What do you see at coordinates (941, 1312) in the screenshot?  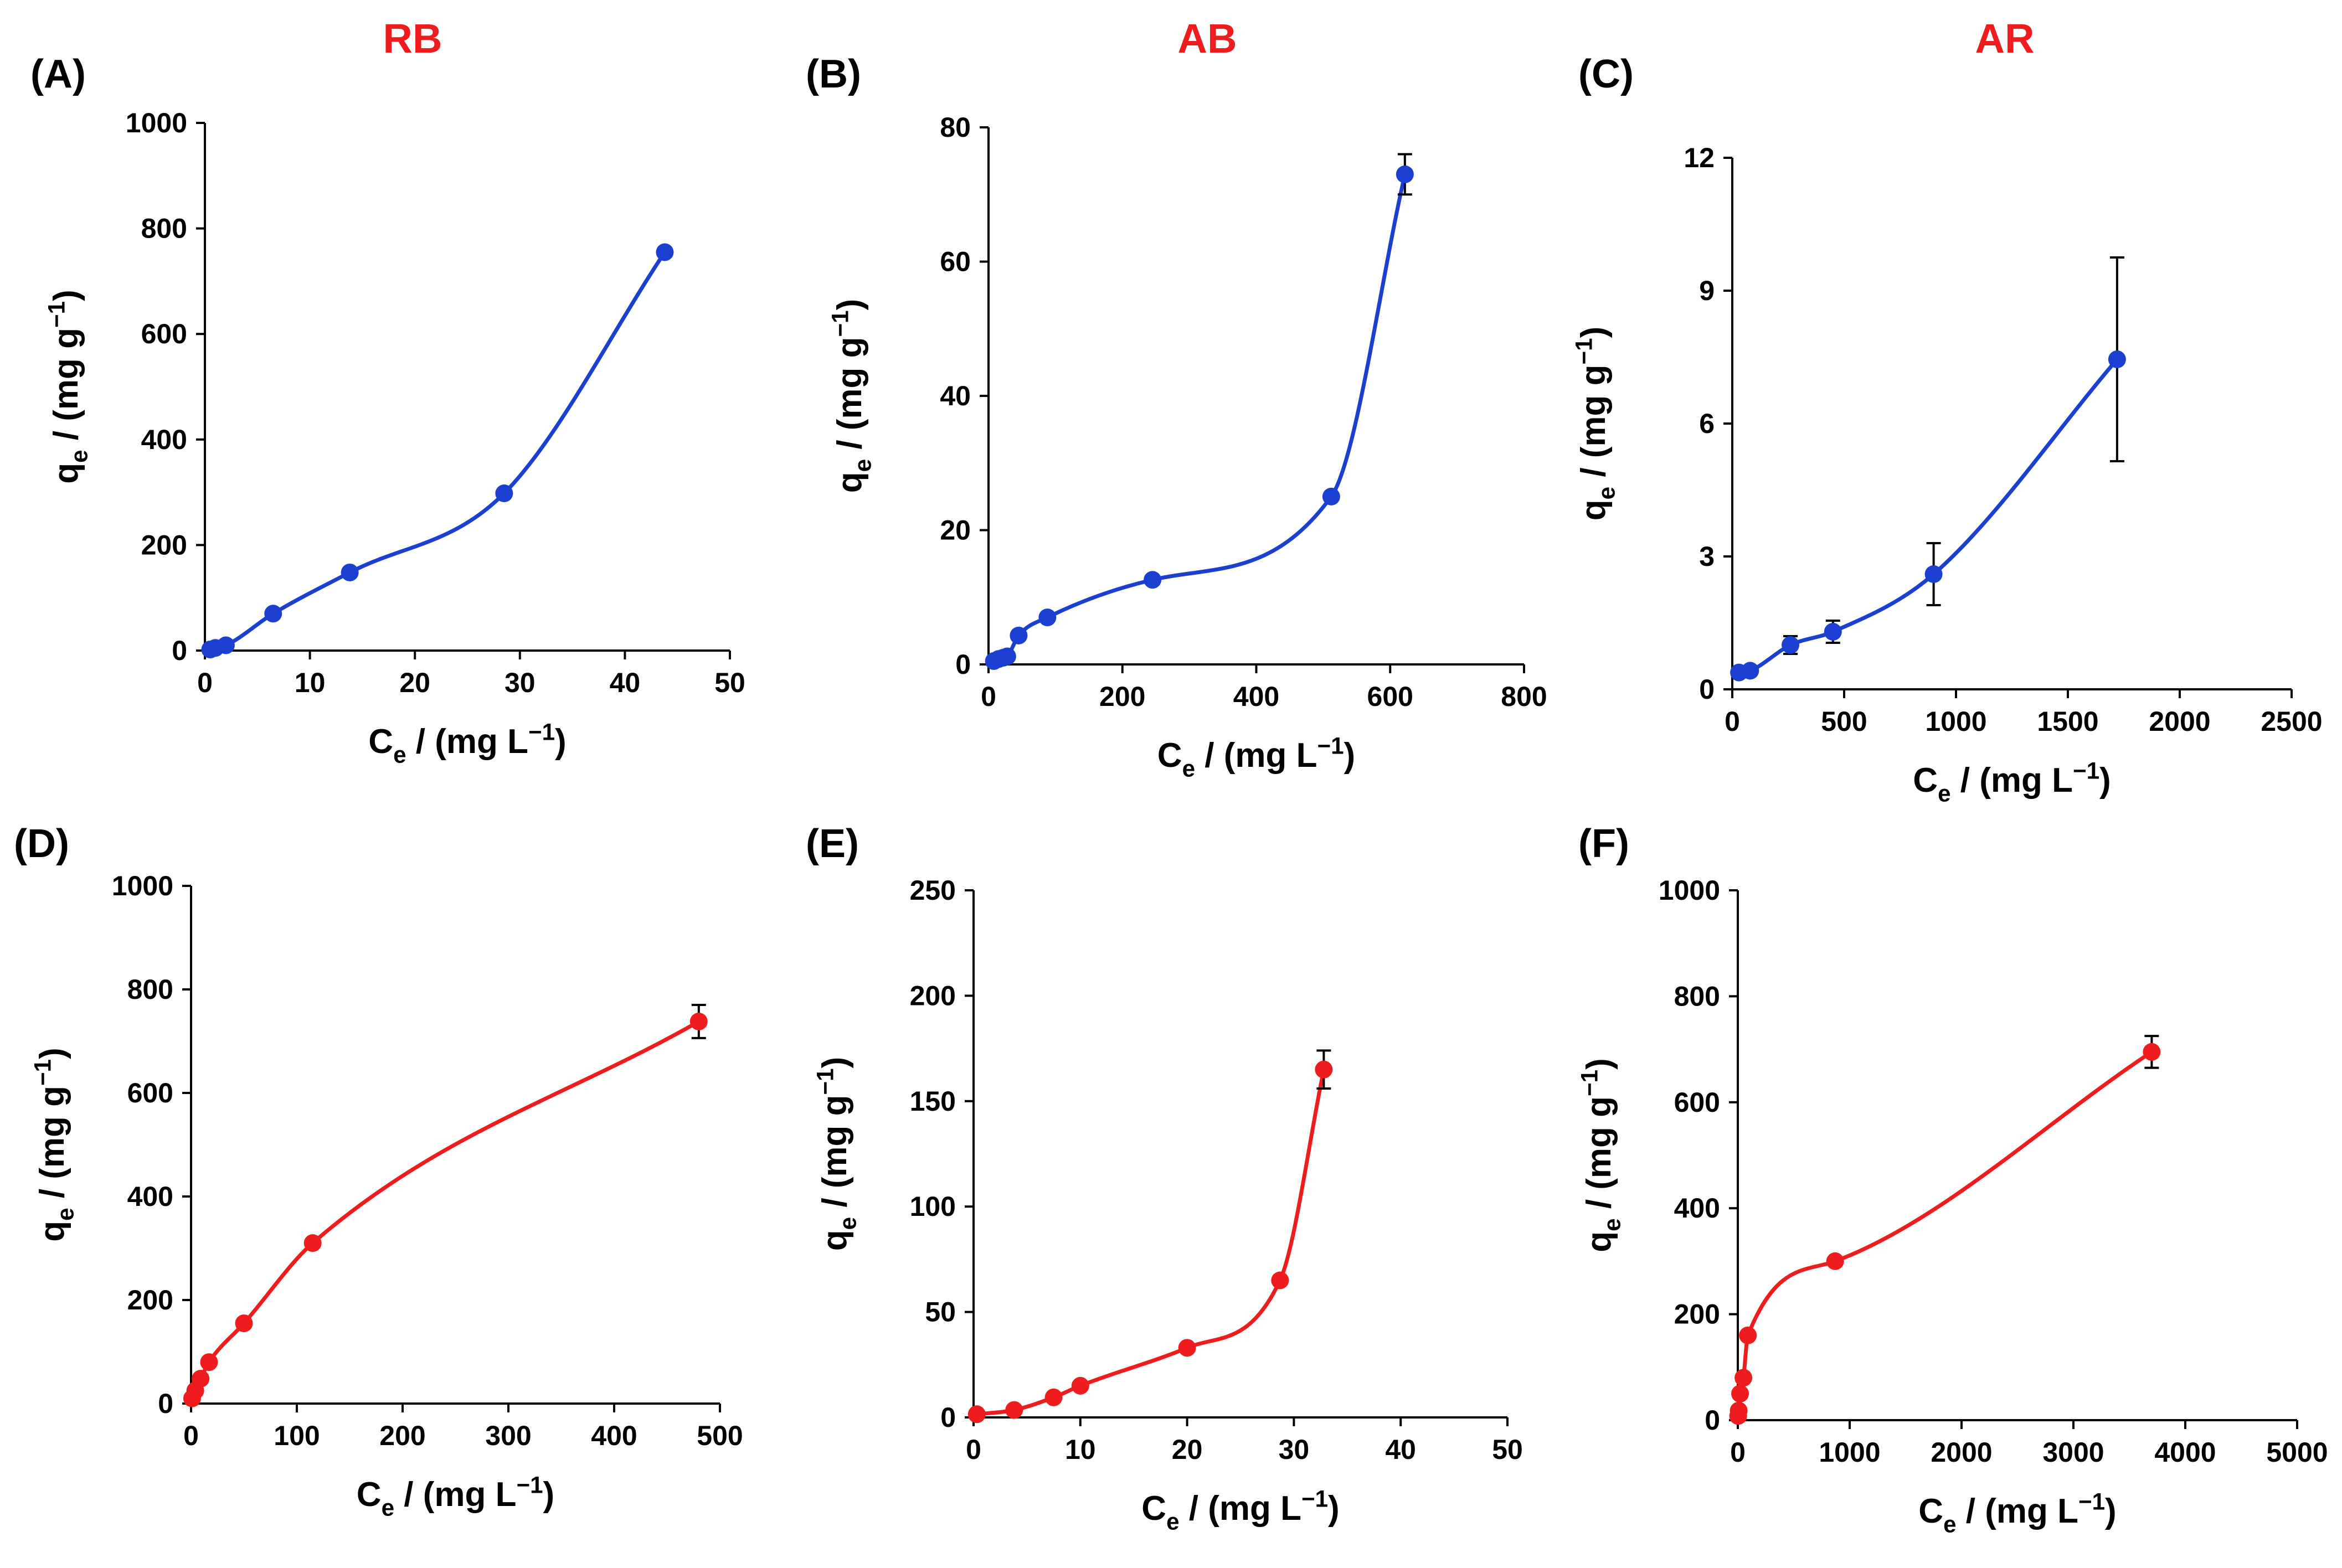 I see `y-tick-label: 50` at bounding box center [941, 1312].